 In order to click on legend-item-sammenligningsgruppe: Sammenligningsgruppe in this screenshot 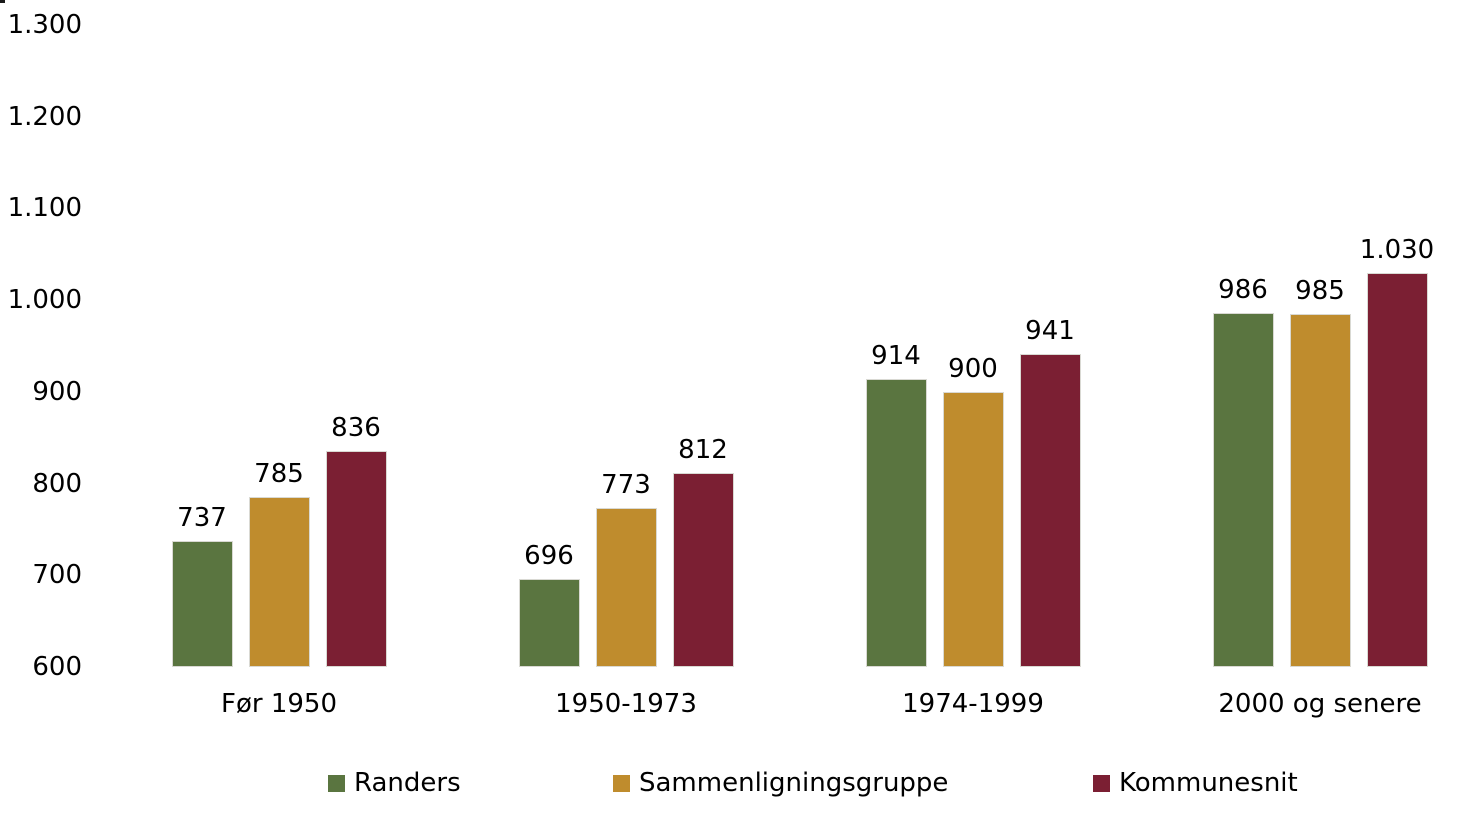, I will do `click(780, 783)`.